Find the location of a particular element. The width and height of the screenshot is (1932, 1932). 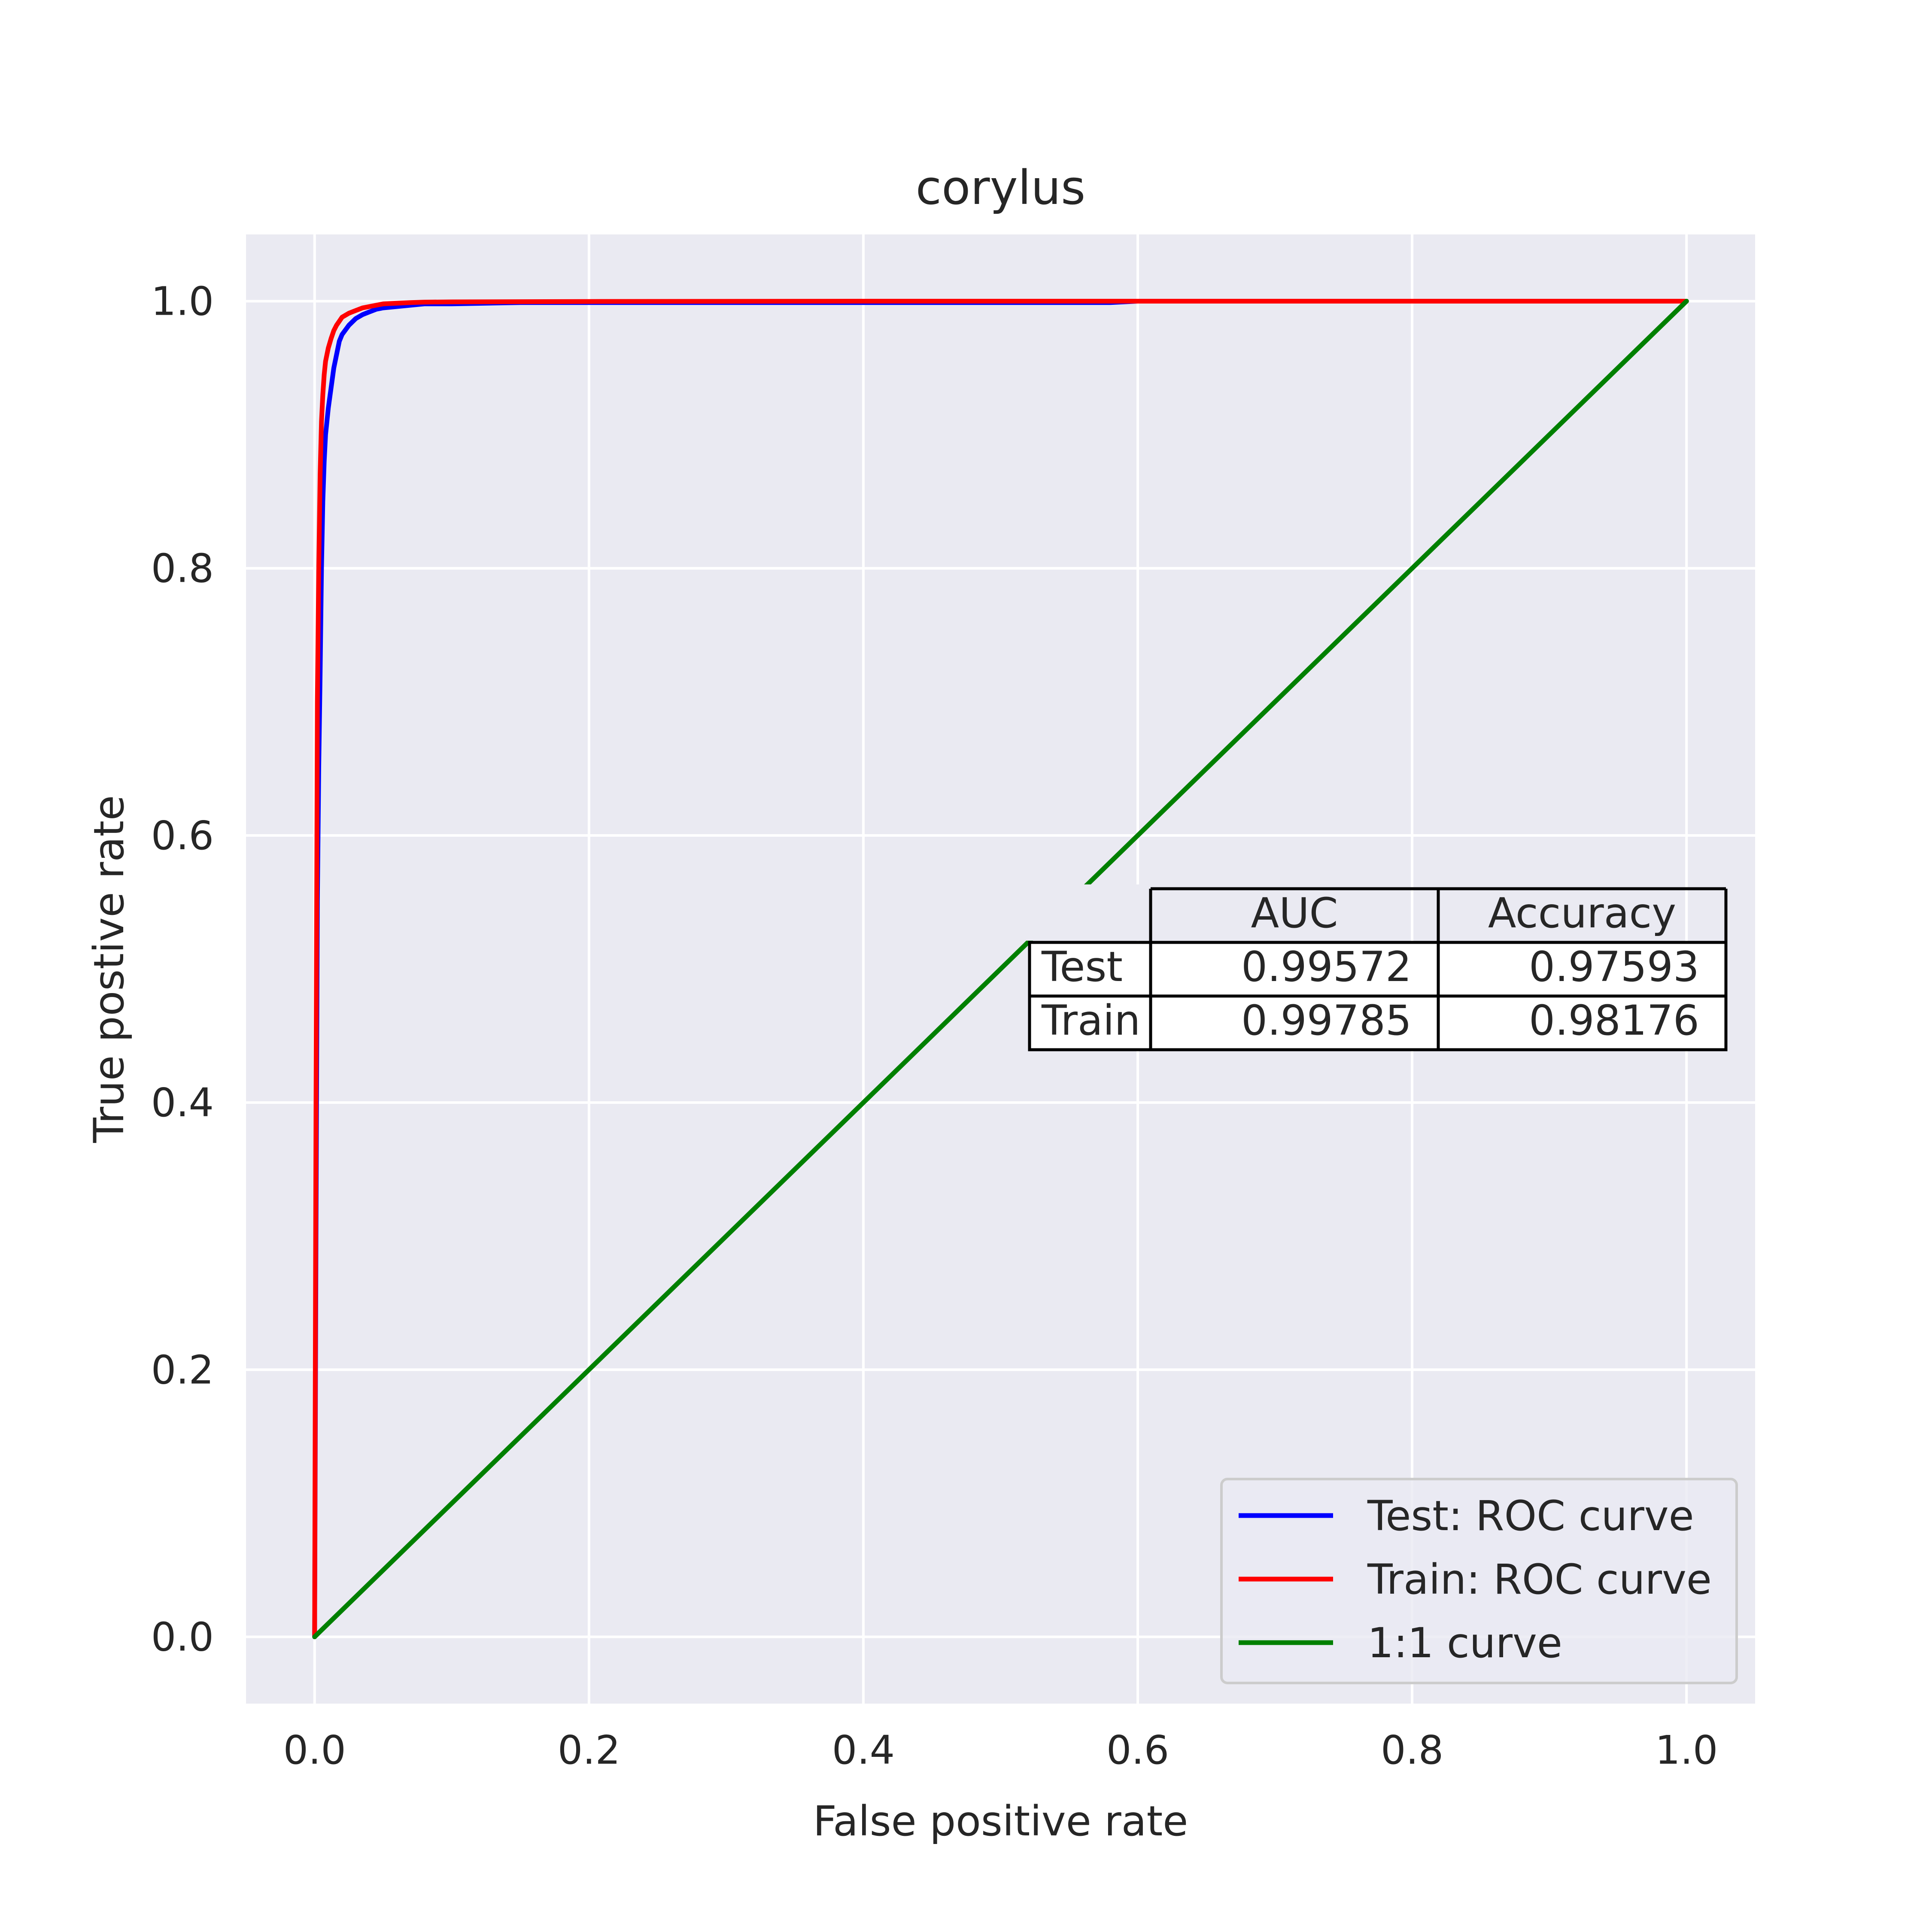

y-tick-label: 0.2 is located at coordinates (182, 1370).